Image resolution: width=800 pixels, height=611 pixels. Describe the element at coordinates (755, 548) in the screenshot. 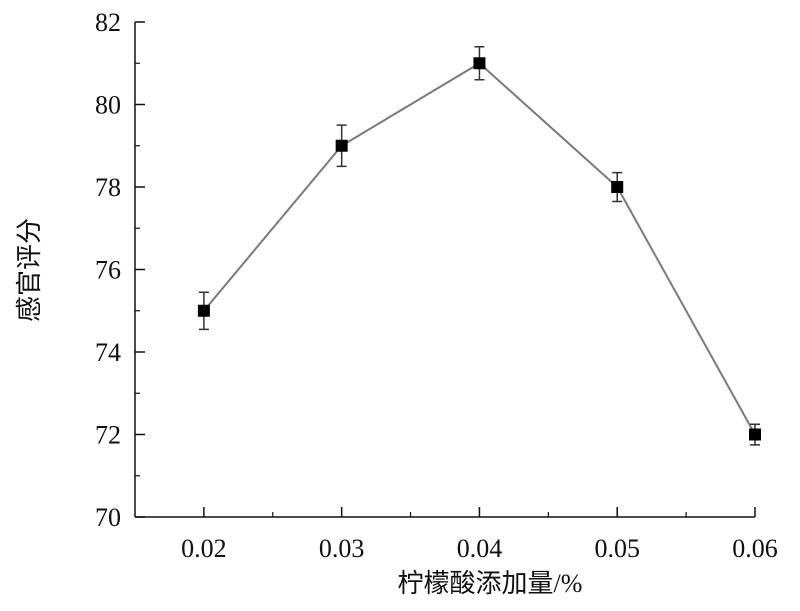

I see `x-tick-label: 0.06` at that location.